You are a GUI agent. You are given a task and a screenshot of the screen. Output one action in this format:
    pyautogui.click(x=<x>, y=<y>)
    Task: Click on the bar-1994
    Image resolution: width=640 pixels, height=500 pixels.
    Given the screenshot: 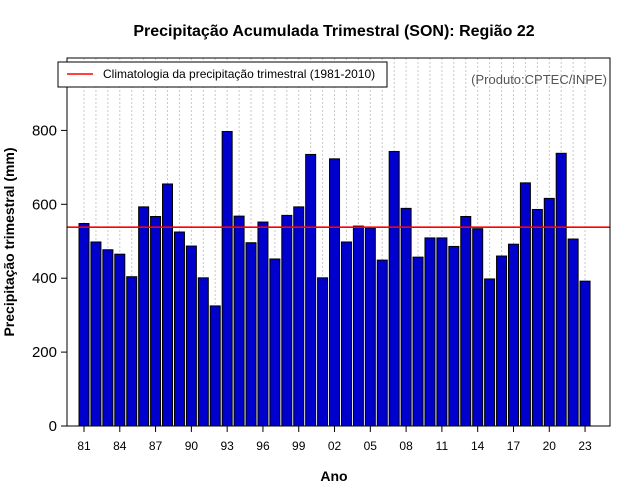 What is the action you would take?
    pyautogui.click(x=239, y=321)
    